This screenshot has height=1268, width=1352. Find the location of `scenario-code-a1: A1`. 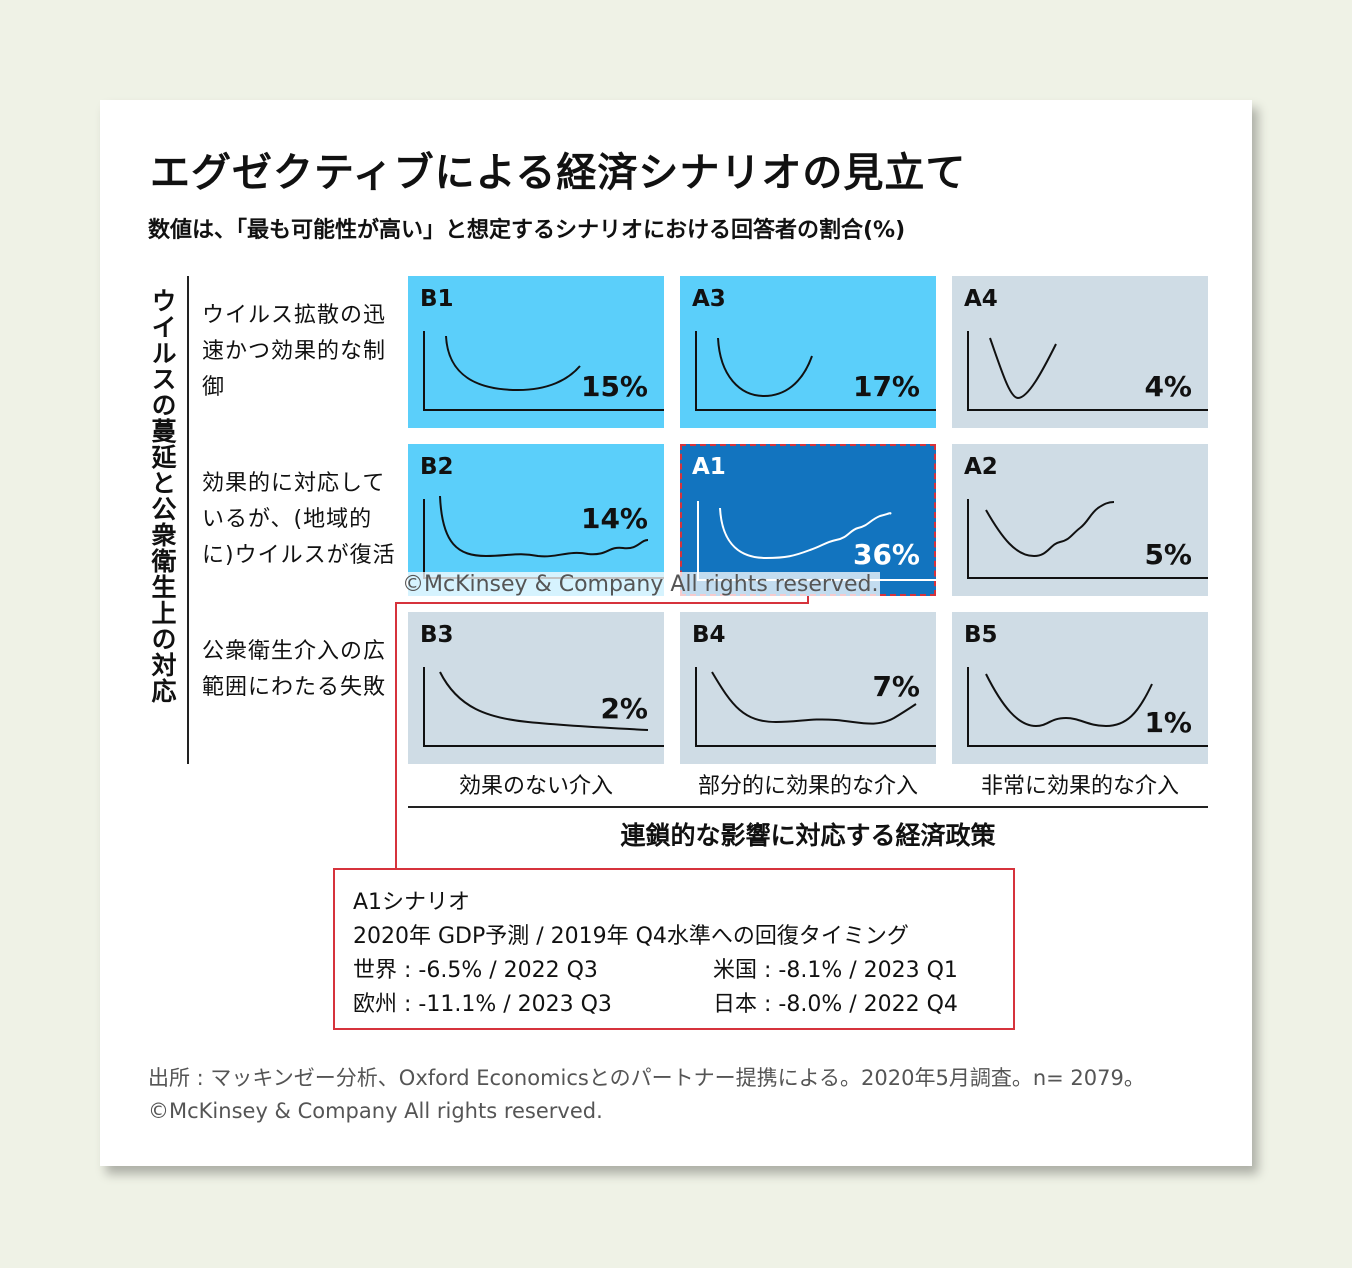

scenario-code-a1: A1 is located at coordinates (709, 467).